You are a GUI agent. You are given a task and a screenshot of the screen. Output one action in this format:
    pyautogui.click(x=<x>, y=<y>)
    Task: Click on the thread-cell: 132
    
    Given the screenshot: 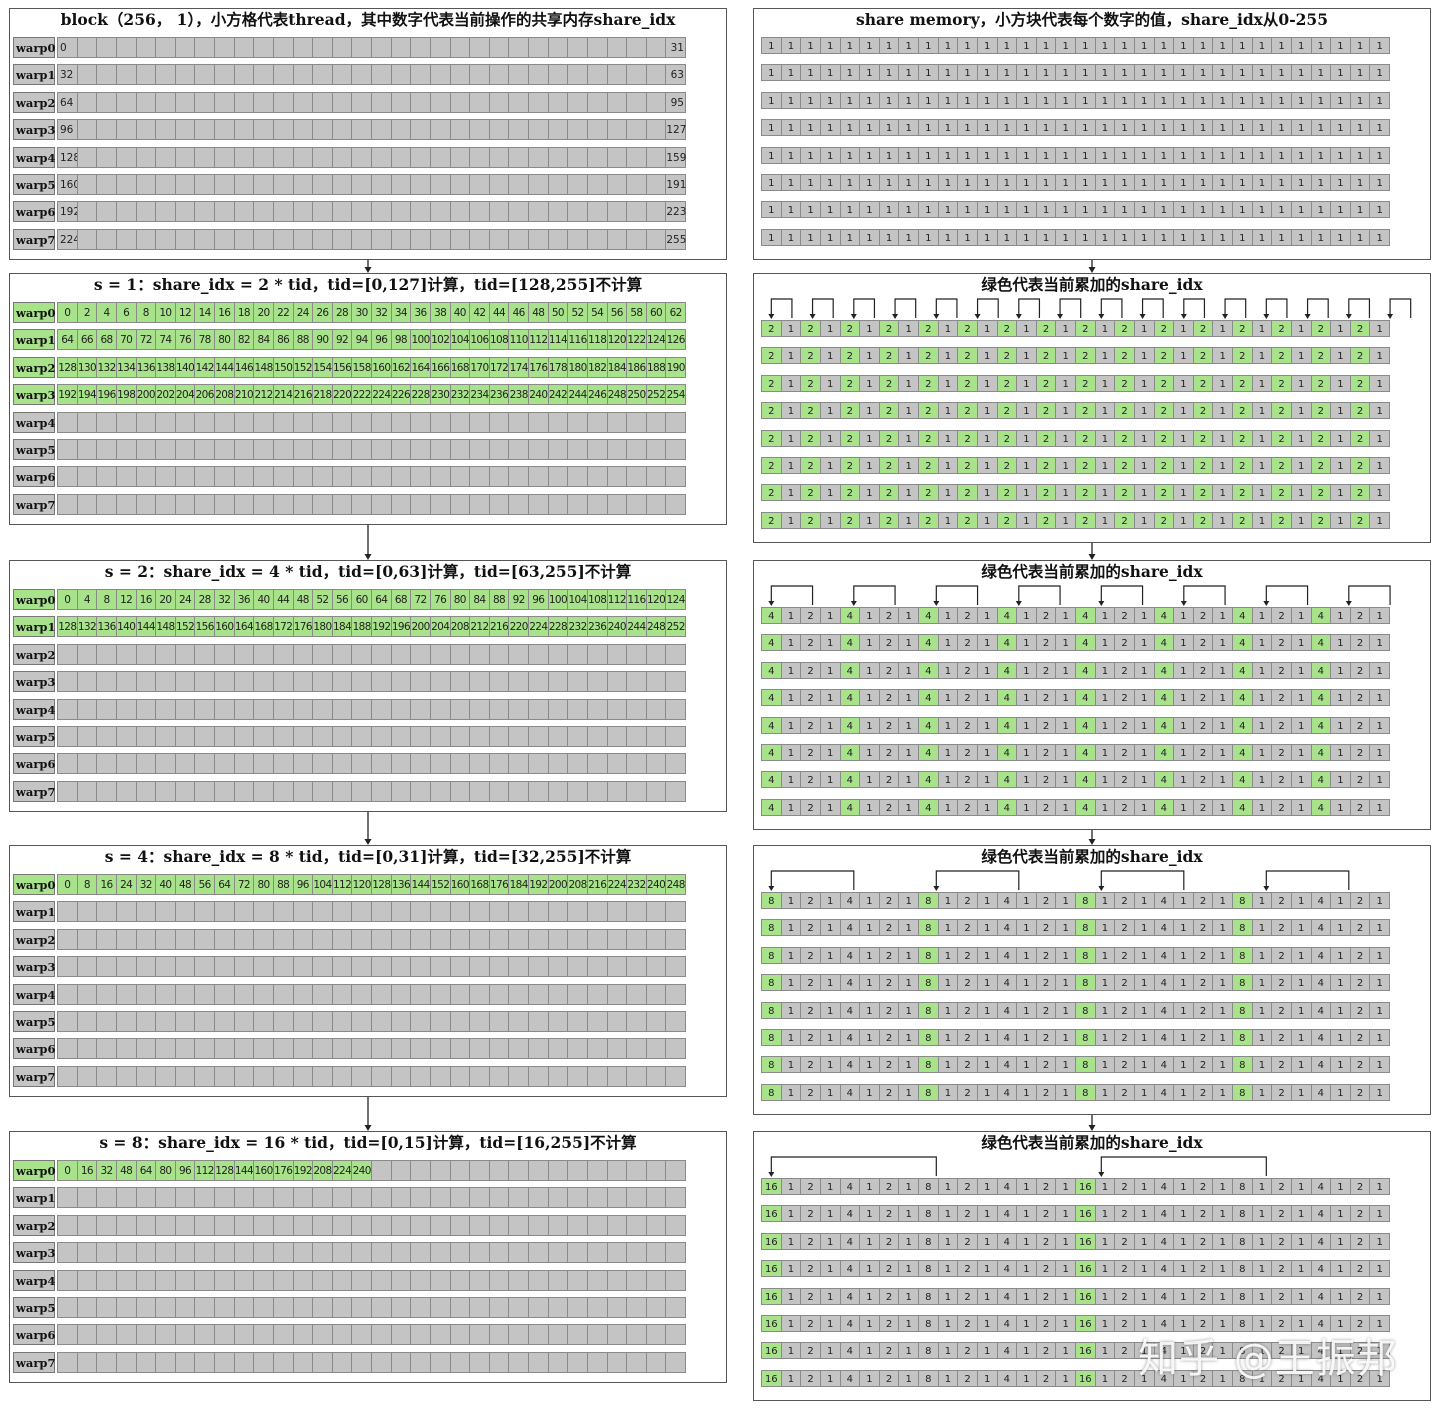 What is the action you would take?
    pyautogui.click(x=106, y=367)
    